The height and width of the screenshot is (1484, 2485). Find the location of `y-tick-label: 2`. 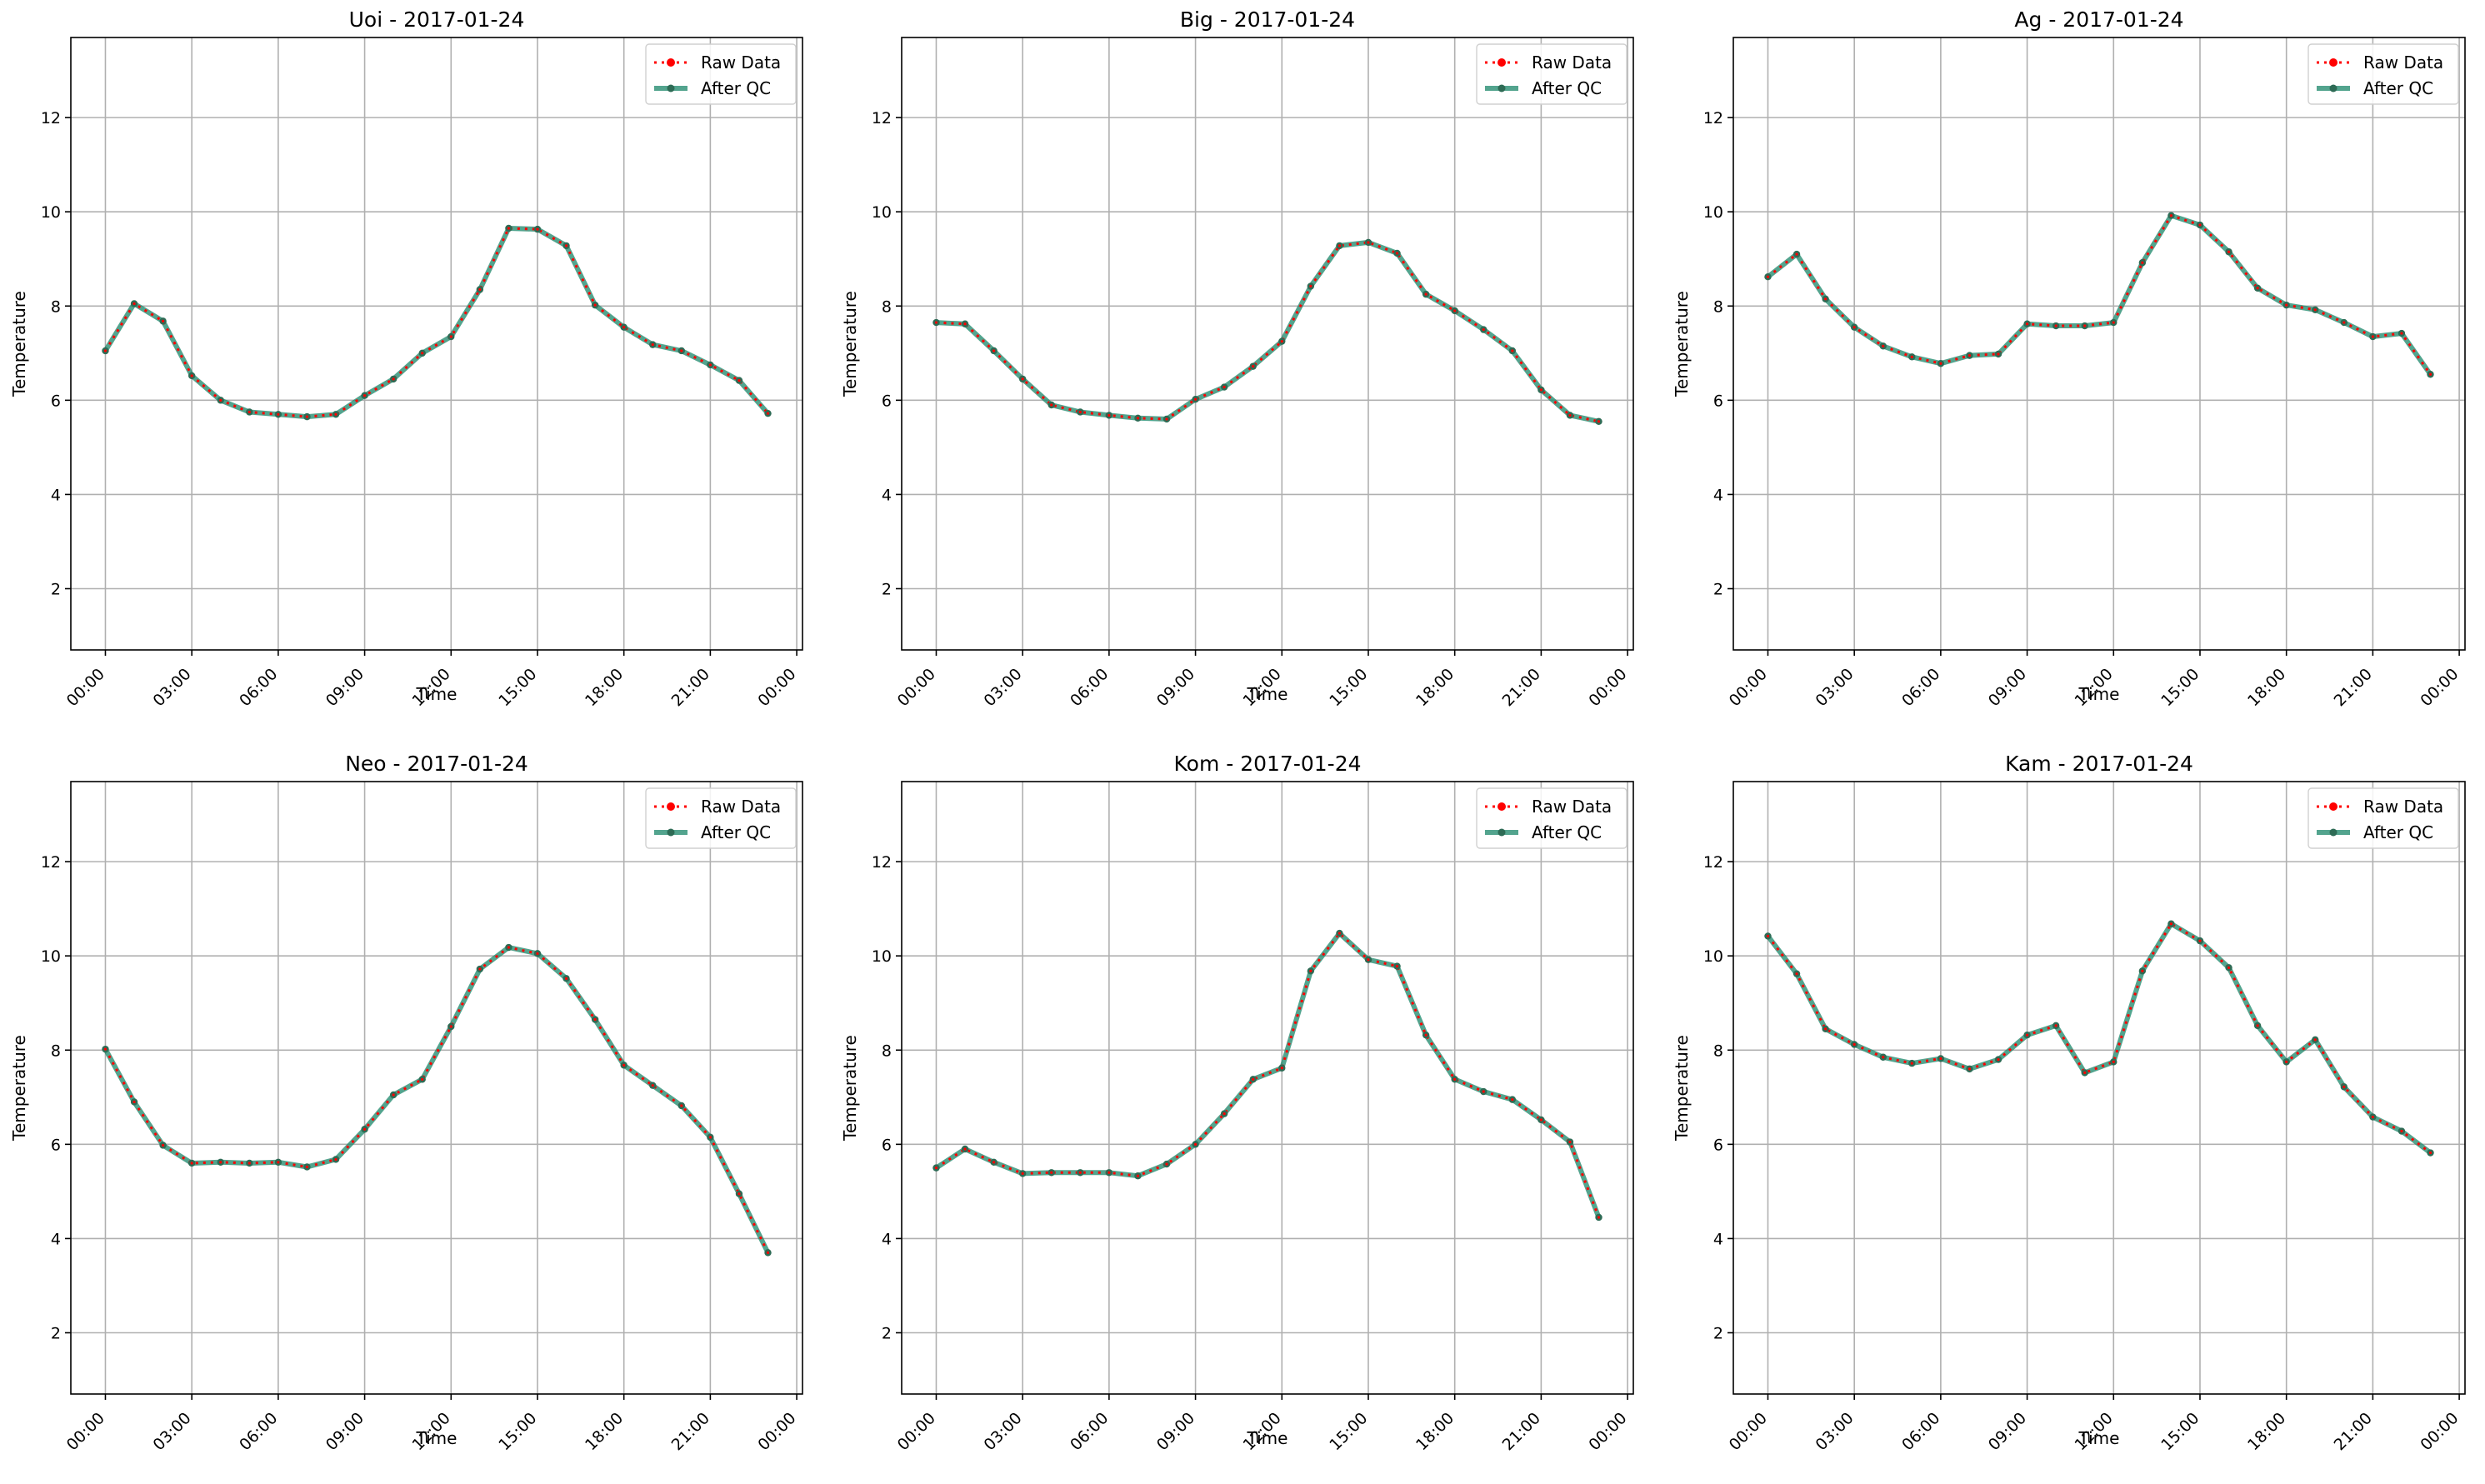

y-tick-label: 2 is located at coordinates (887, 590).